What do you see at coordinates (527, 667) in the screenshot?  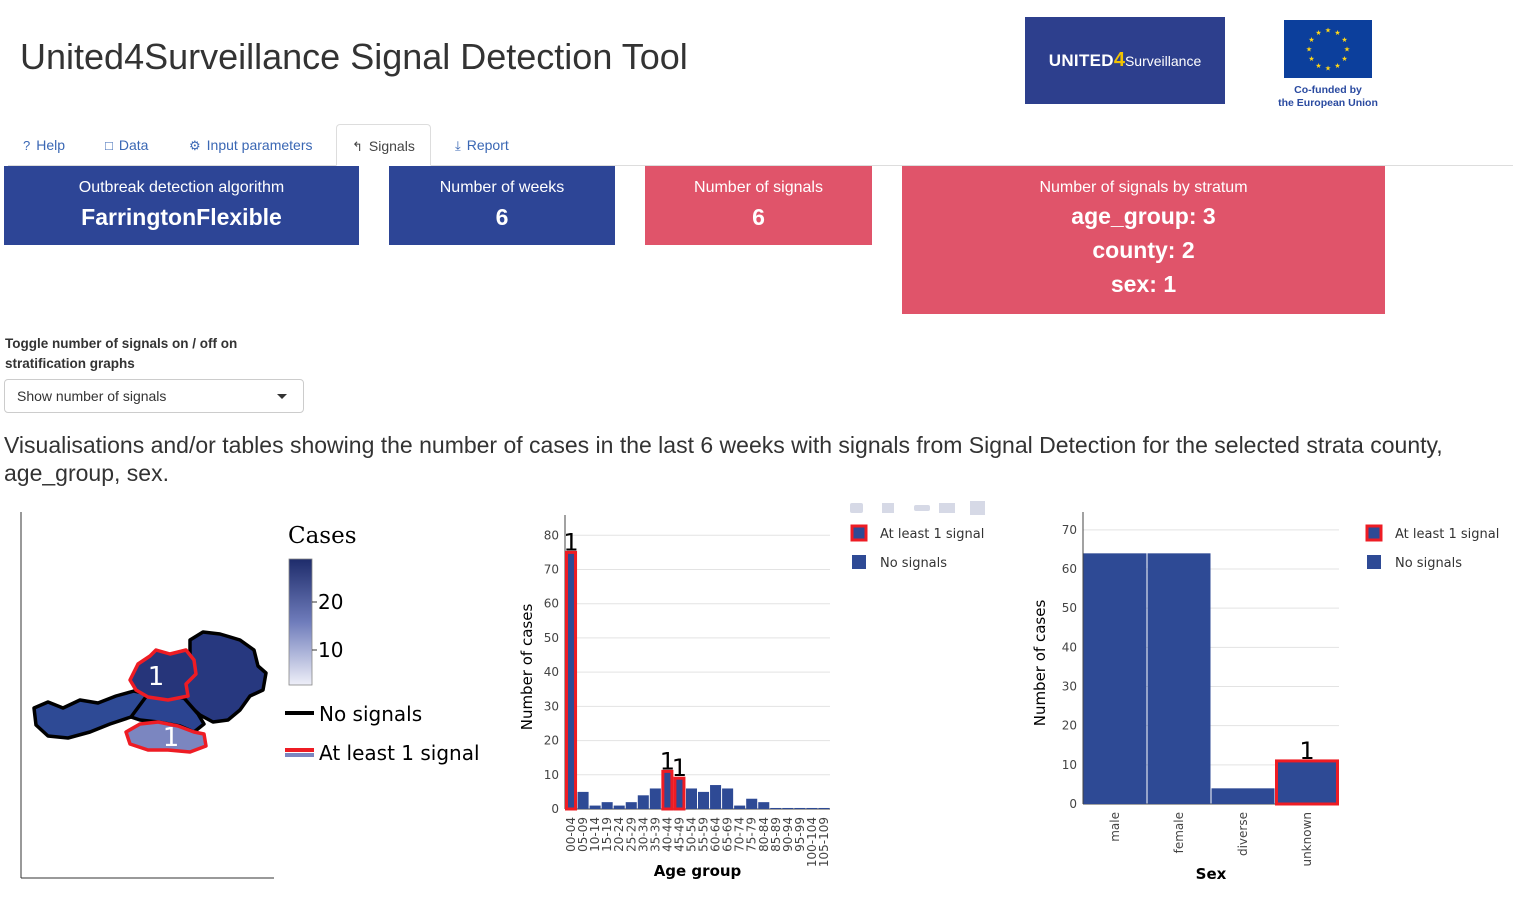 I see `age-chart-ylabel: Number of cases` at bounding box center [527, 667].